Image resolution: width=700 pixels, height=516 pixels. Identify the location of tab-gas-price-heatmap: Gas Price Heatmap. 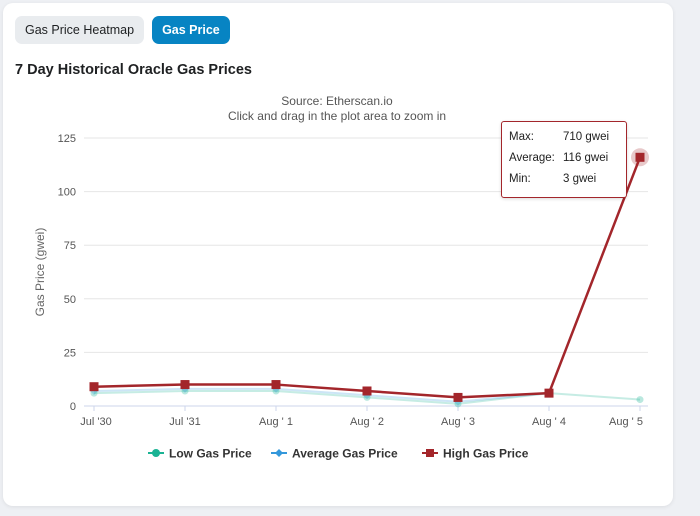
(80, 30).